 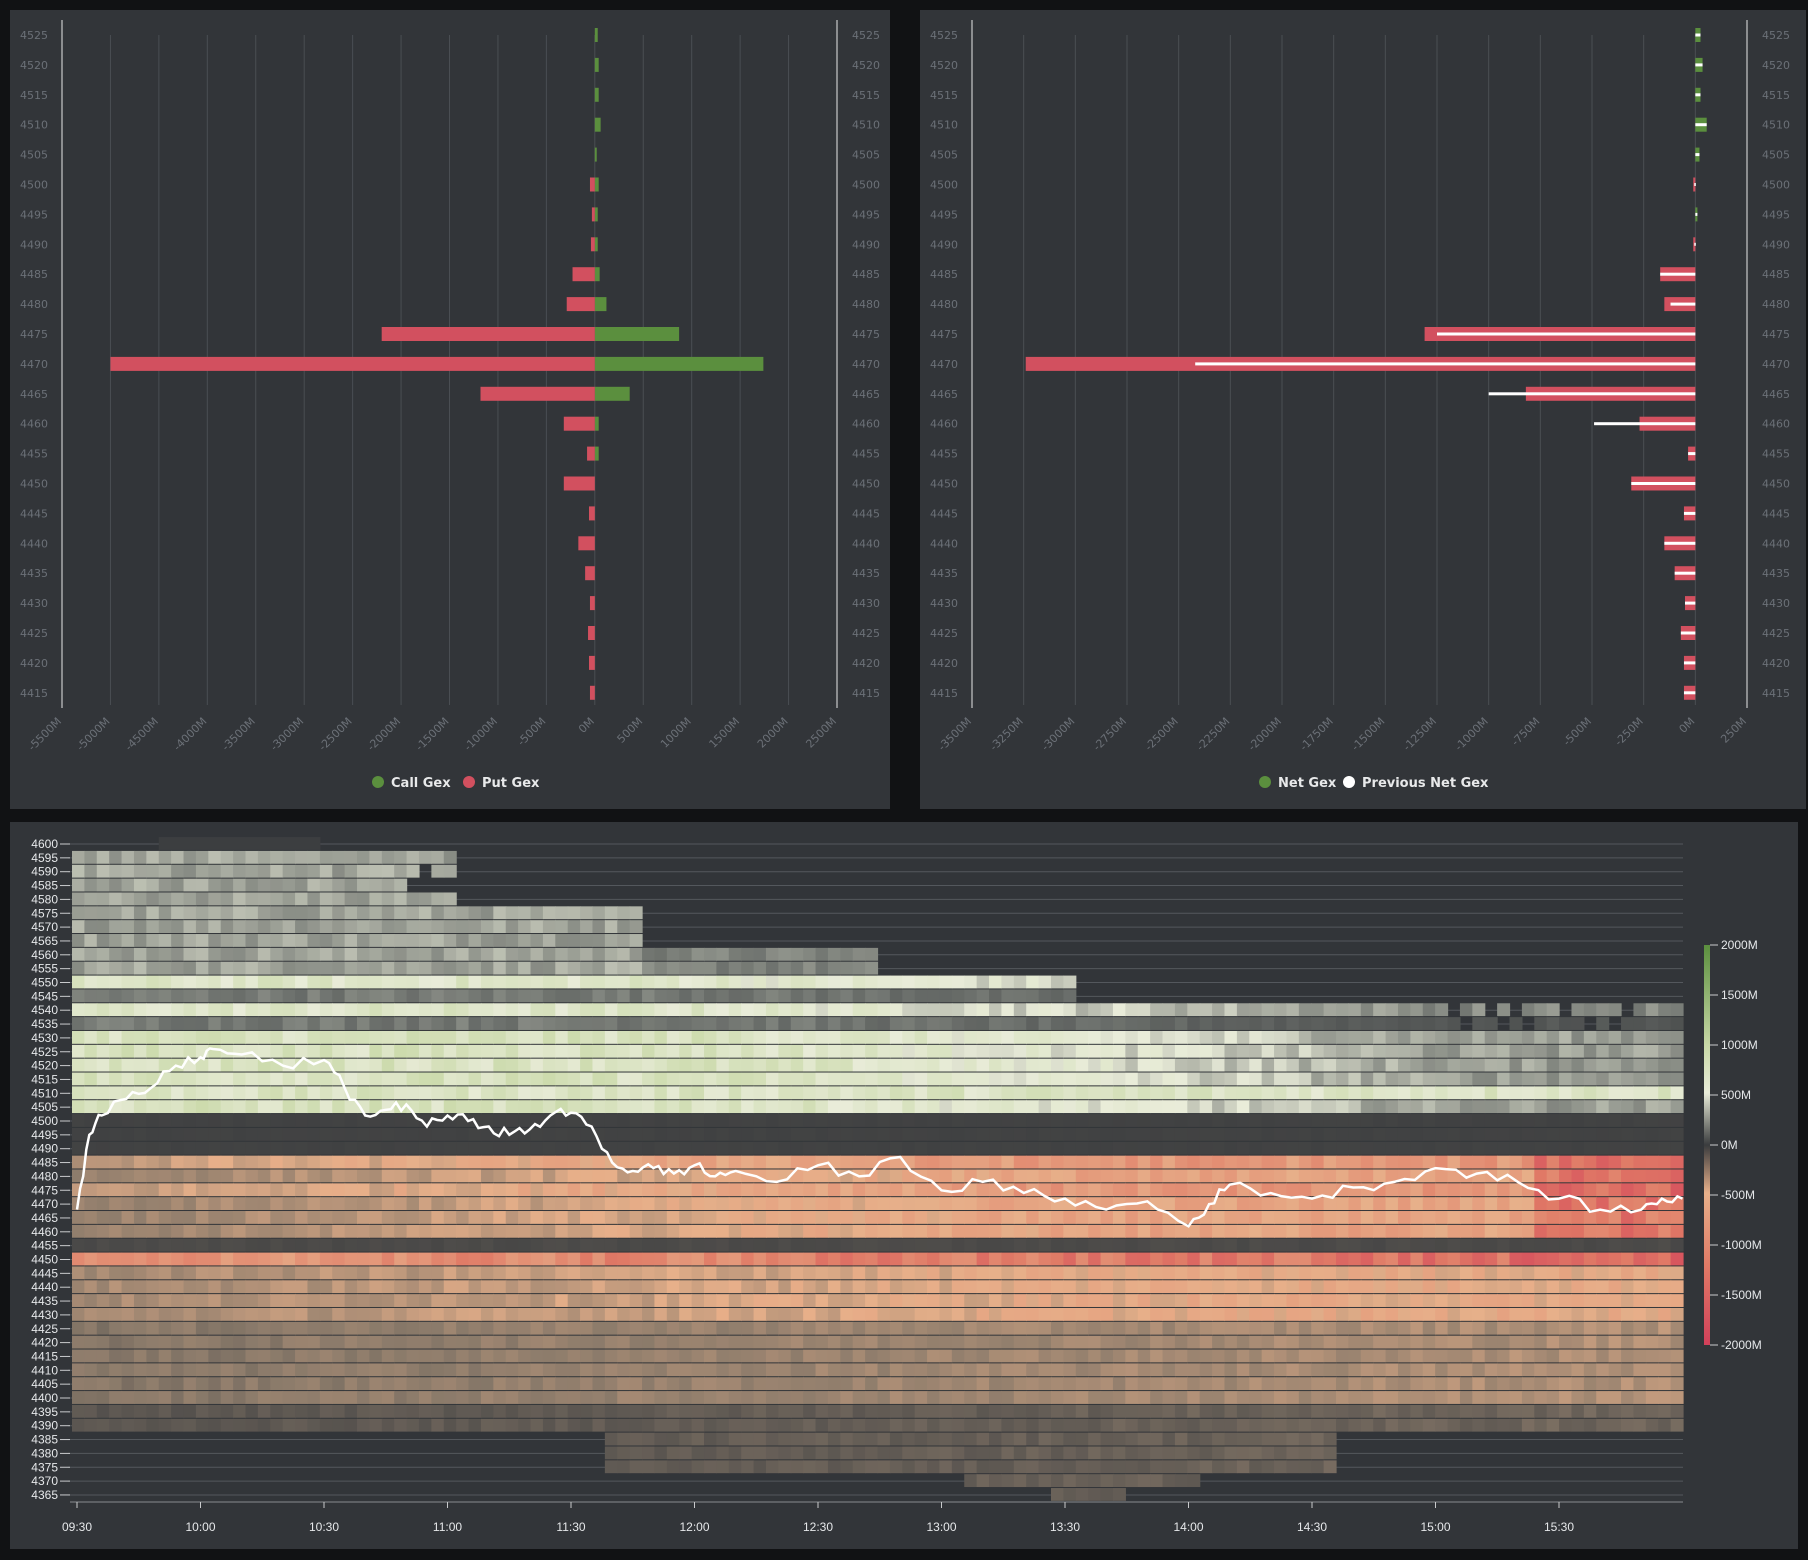 I want to click on strike-label-right: 4505, so click(x=866, y=155).